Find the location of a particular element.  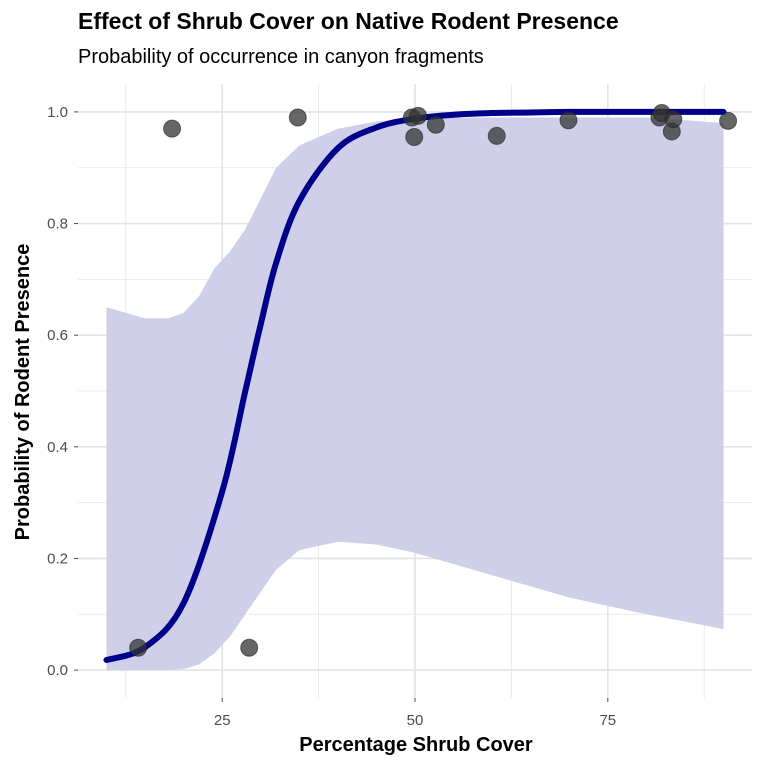

x-tick-label: 75 is located at coordinates (607, 720).